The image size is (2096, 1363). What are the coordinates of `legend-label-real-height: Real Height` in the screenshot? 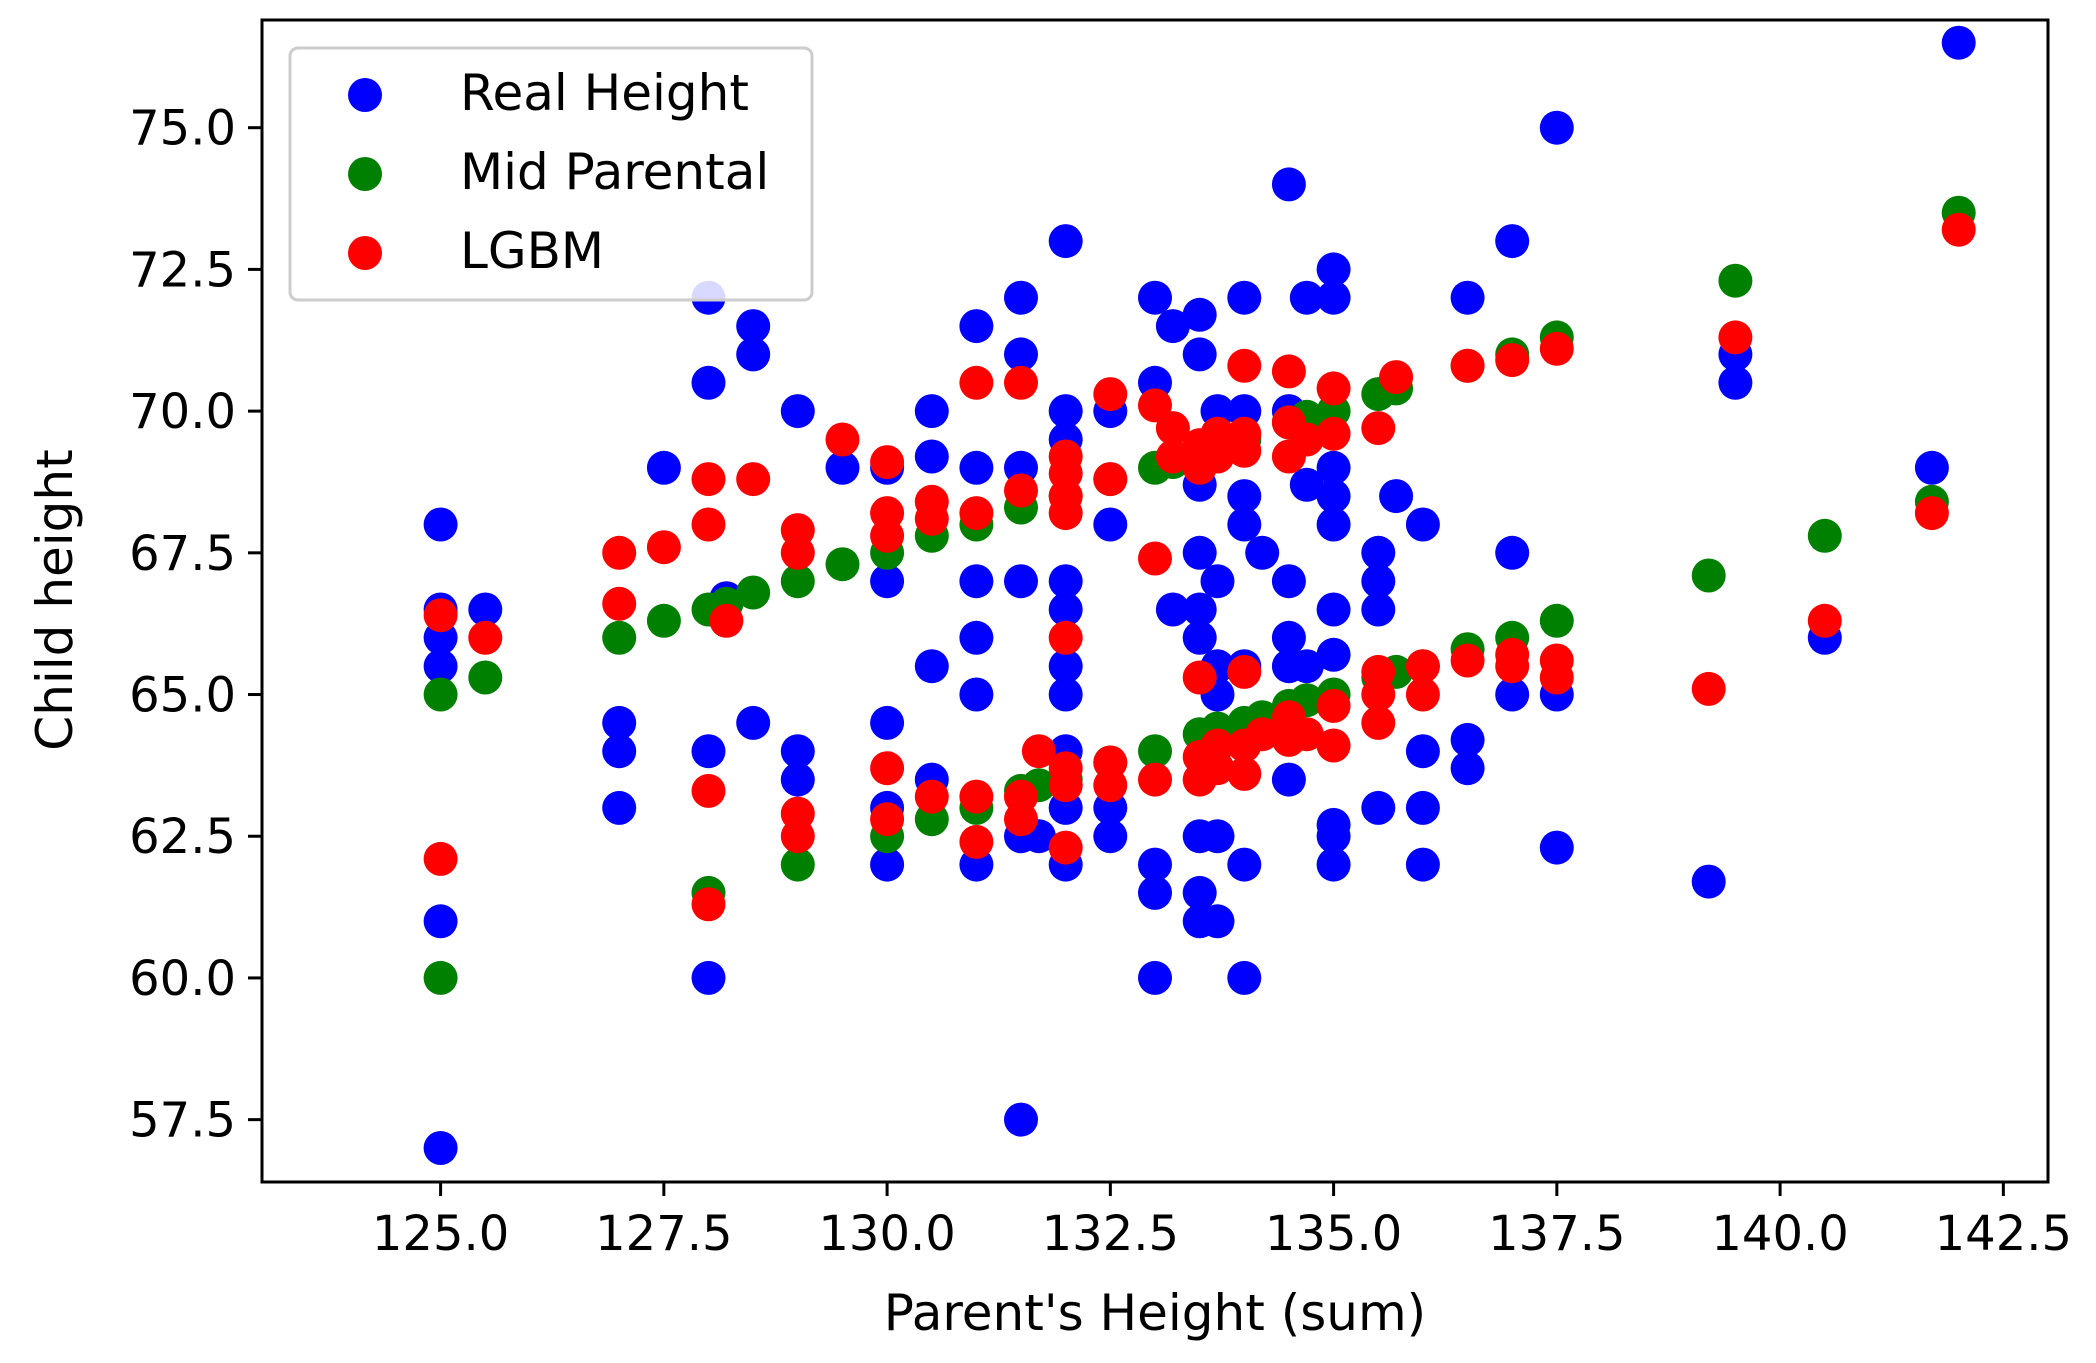 It's located at (604, 93).